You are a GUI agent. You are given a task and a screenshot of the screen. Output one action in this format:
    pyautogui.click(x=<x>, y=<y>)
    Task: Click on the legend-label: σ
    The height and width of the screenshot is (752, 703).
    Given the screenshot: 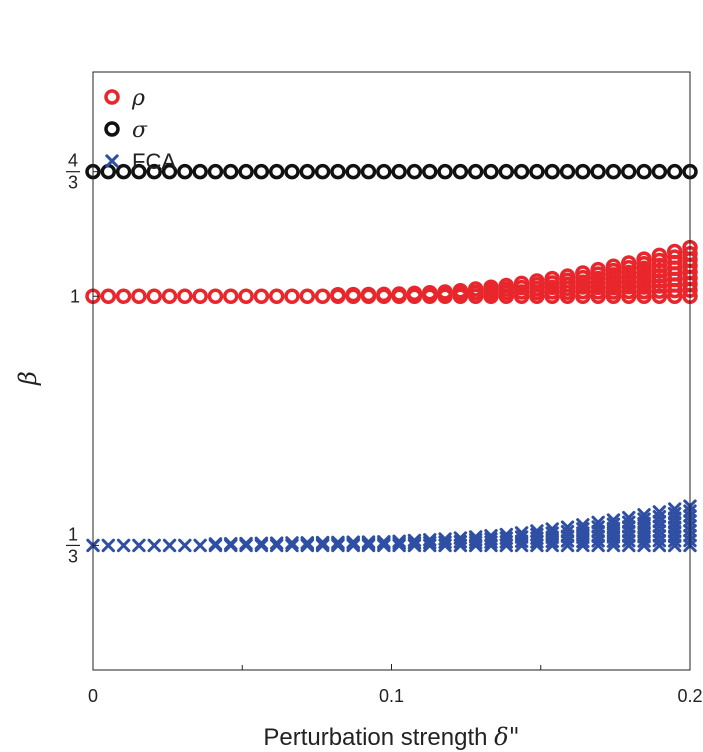 What is the action you would take?
    pyautogui.click(x=140, y=130)
    